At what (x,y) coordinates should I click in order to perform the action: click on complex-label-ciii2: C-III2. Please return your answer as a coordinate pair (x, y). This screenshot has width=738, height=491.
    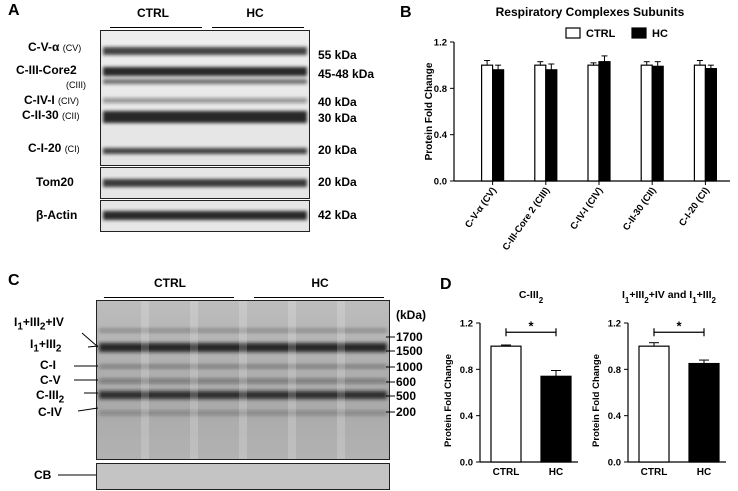
    Looking at the image, I should click on (50, 397).